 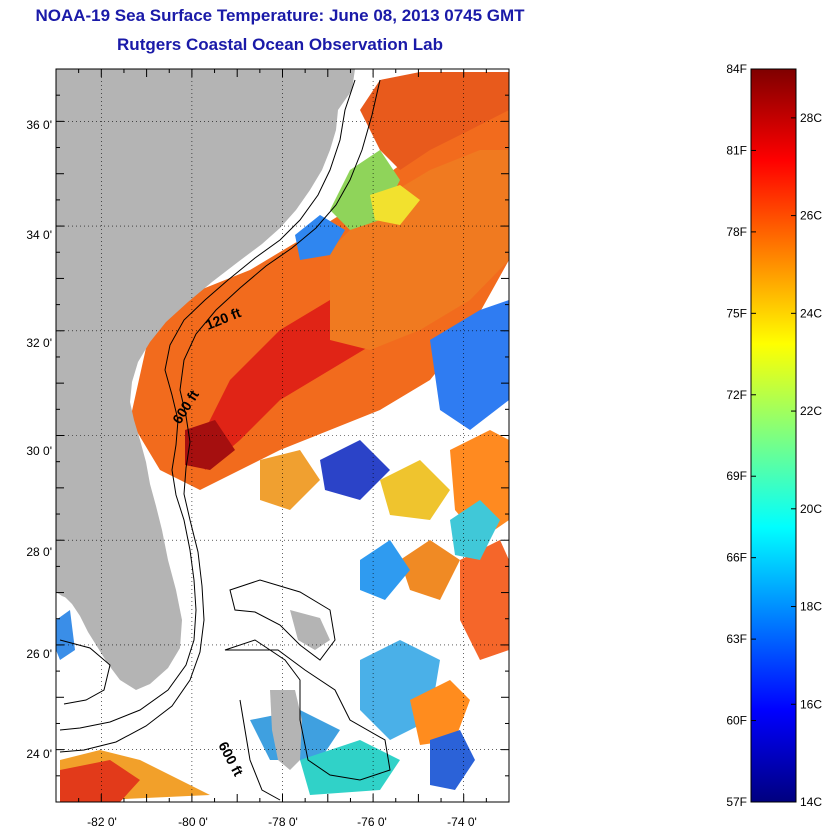 What do you see at coordinates (39, 343) in the screenshot?
I see `lat-label: 32 0'` at bounding box center [39, 343].